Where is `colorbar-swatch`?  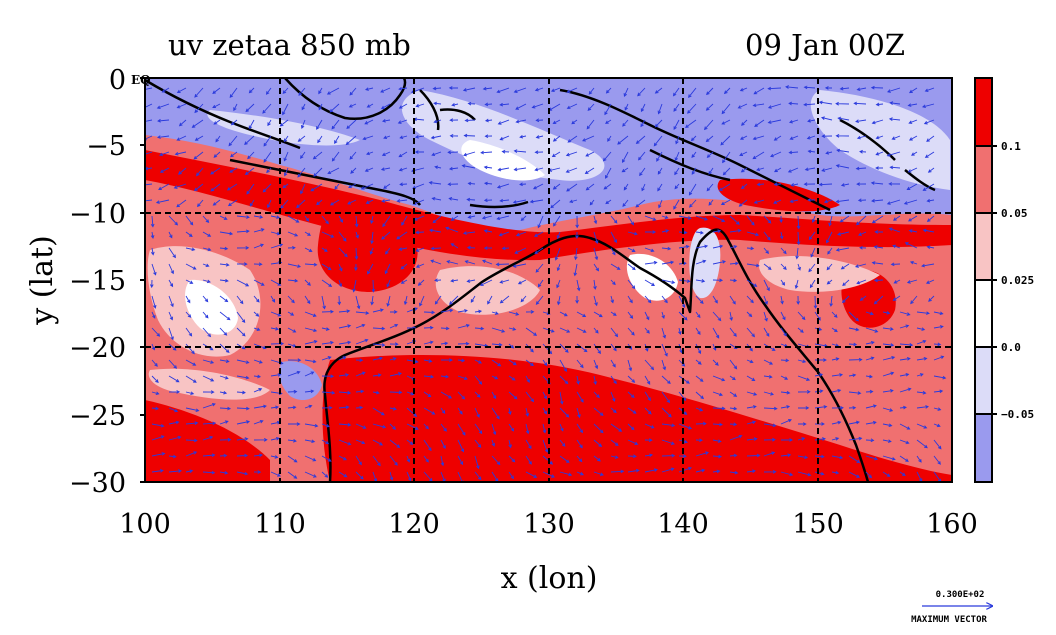
colorbar-swatch is located at coordinates (983, 448).